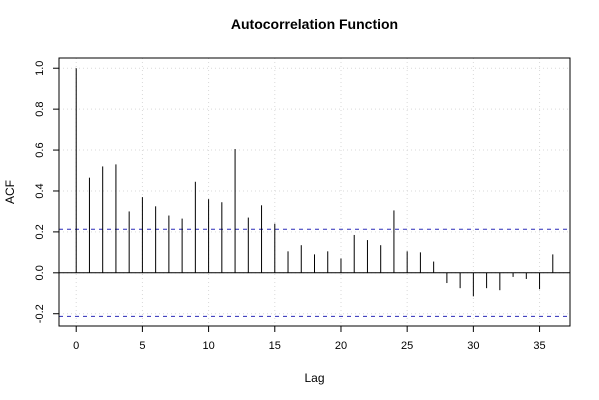 The height and width of the screenshot is (400, 599). I want to click on y-tick-label: 0.4, so click(40, 190).